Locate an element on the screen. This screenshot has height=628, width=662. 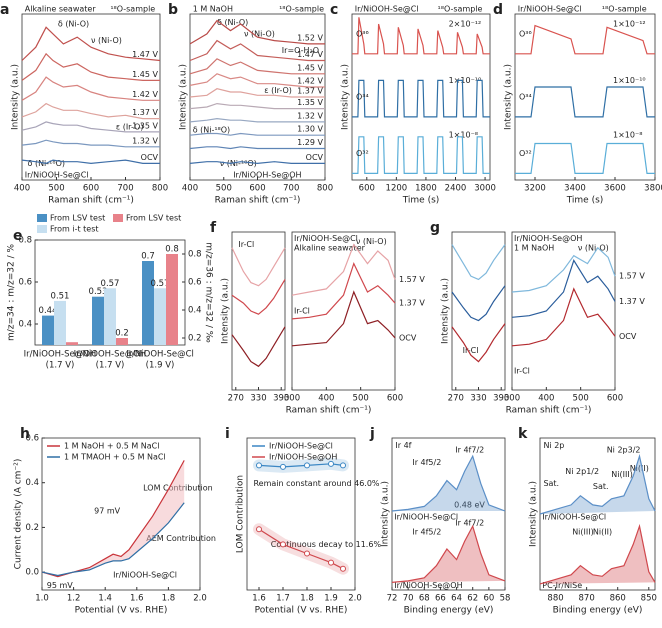
legend-label: 1 M TMAOH + 0.5 M NaCl is located at coordinates (115, 457).